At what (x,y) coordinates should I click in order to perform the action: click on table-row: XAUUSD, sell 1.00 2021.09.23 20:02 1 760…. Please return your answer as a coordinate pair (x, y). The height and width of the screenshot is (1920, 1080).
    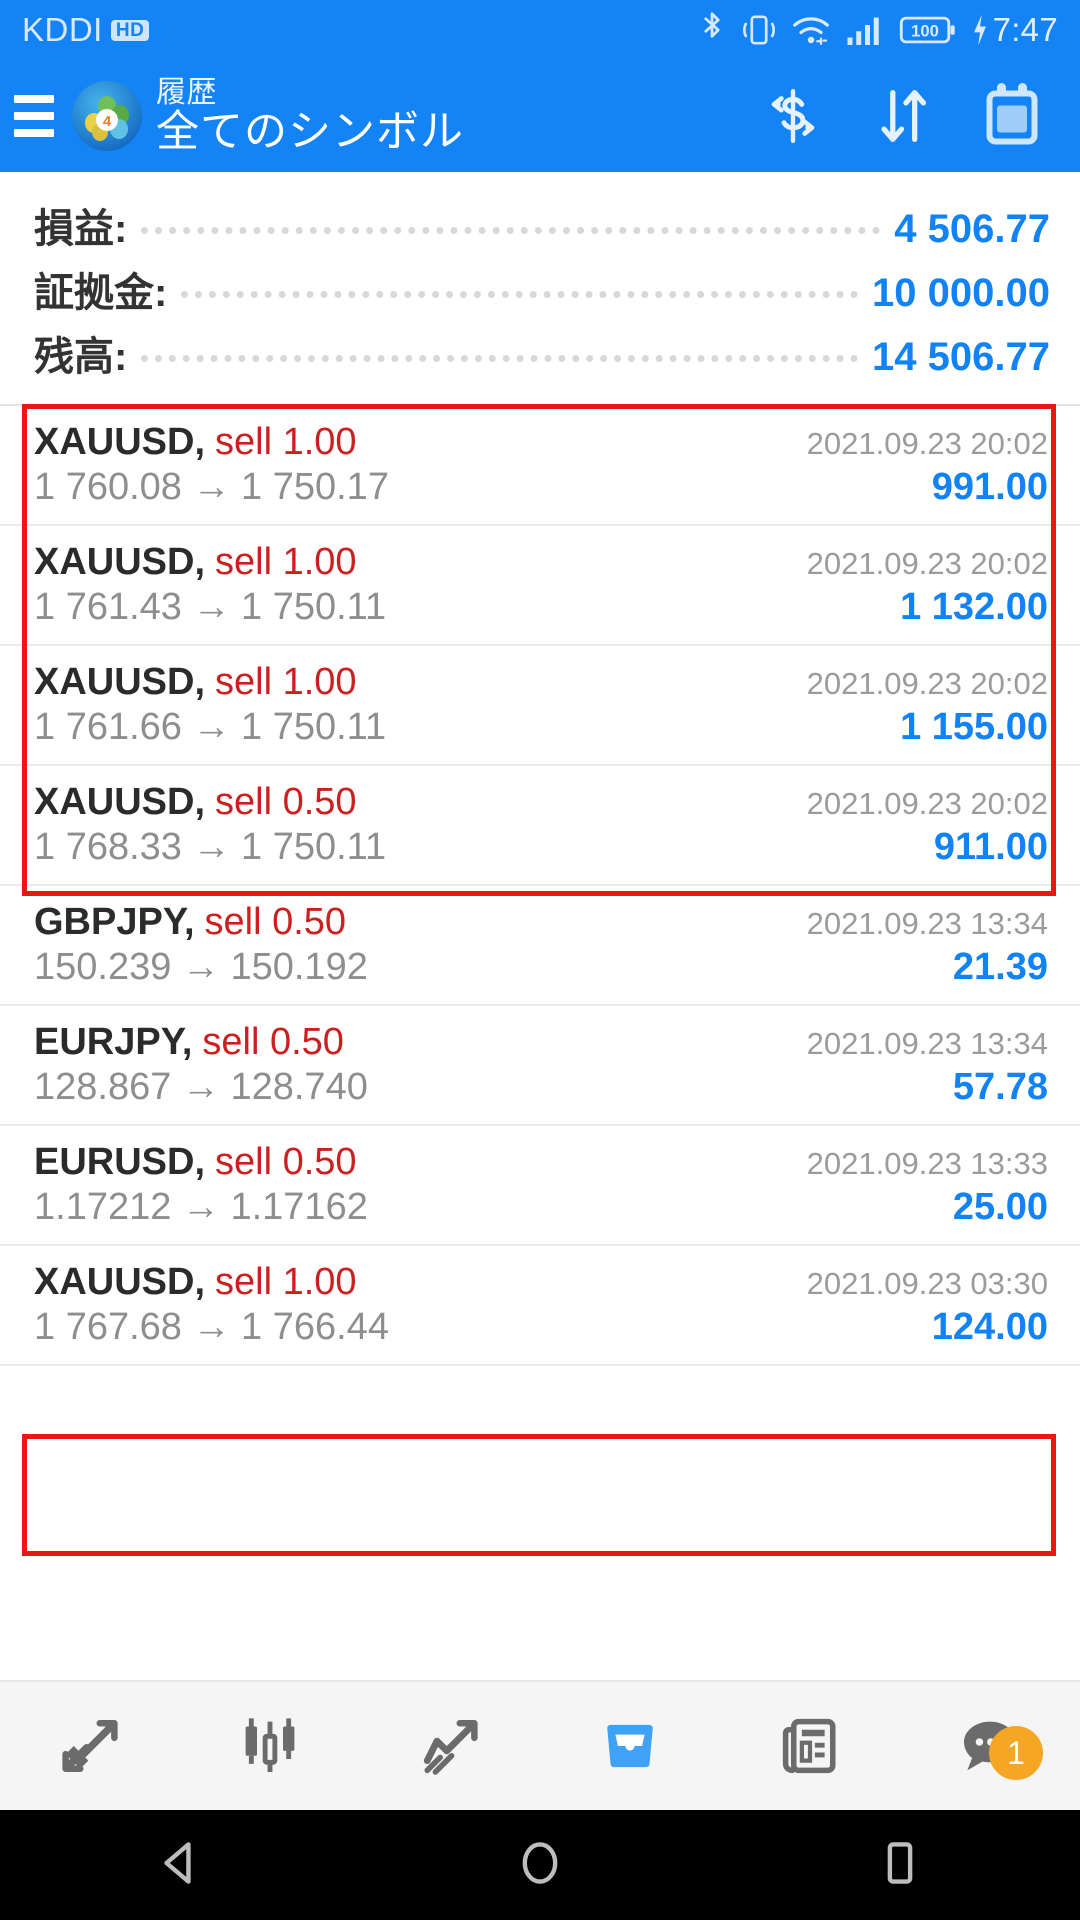
    Looking at the image, I should click on (540, 466).